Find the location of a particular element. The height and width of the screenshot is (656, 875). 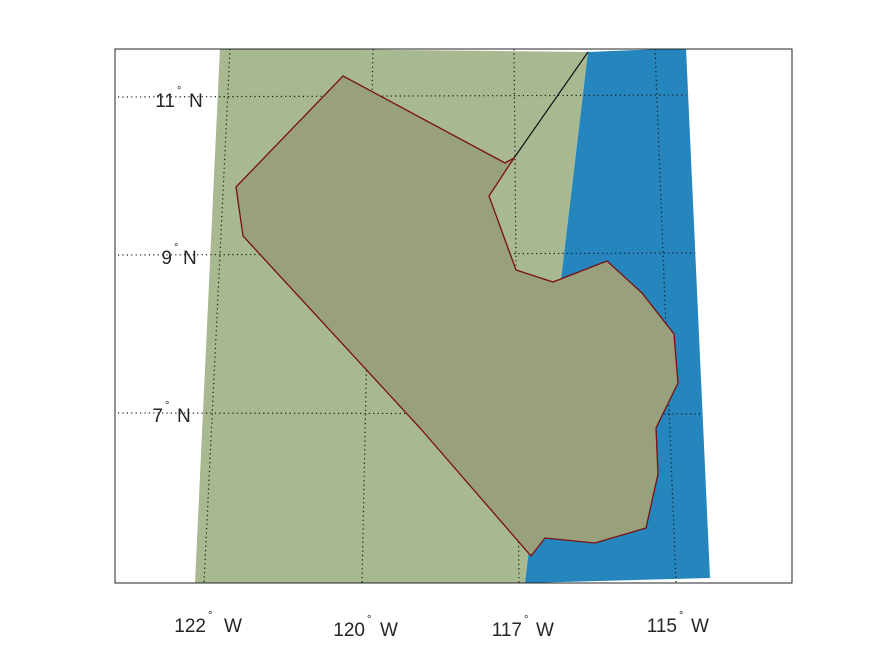

lat-hemisphere-9: N is located at coordinates (190, 258).